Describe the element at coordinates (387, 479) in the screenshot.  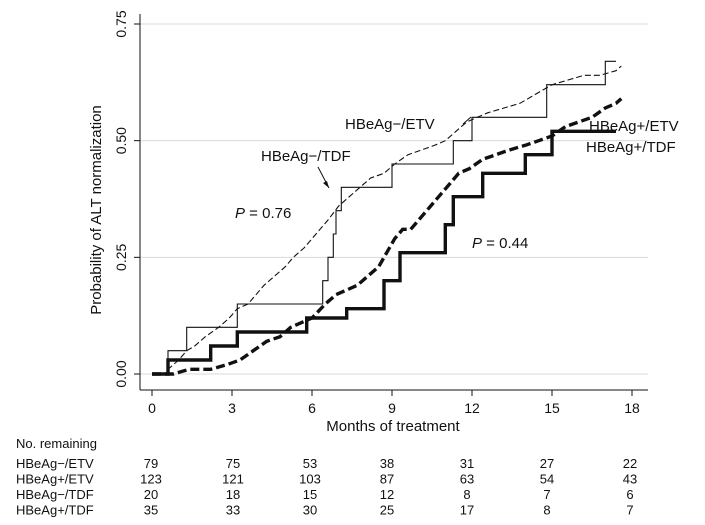
I see `risk-cell: 87` at that location.